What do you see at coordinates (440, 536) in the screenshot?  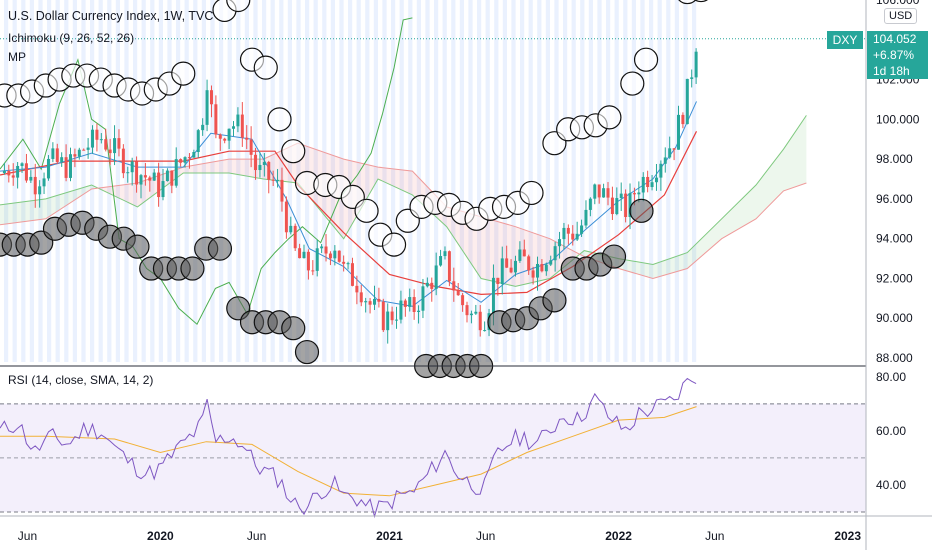 I see `time-axis: Jun 2020 Jun 2021 Jun 2022 Jun 2023` at bounding box center [440, 536].